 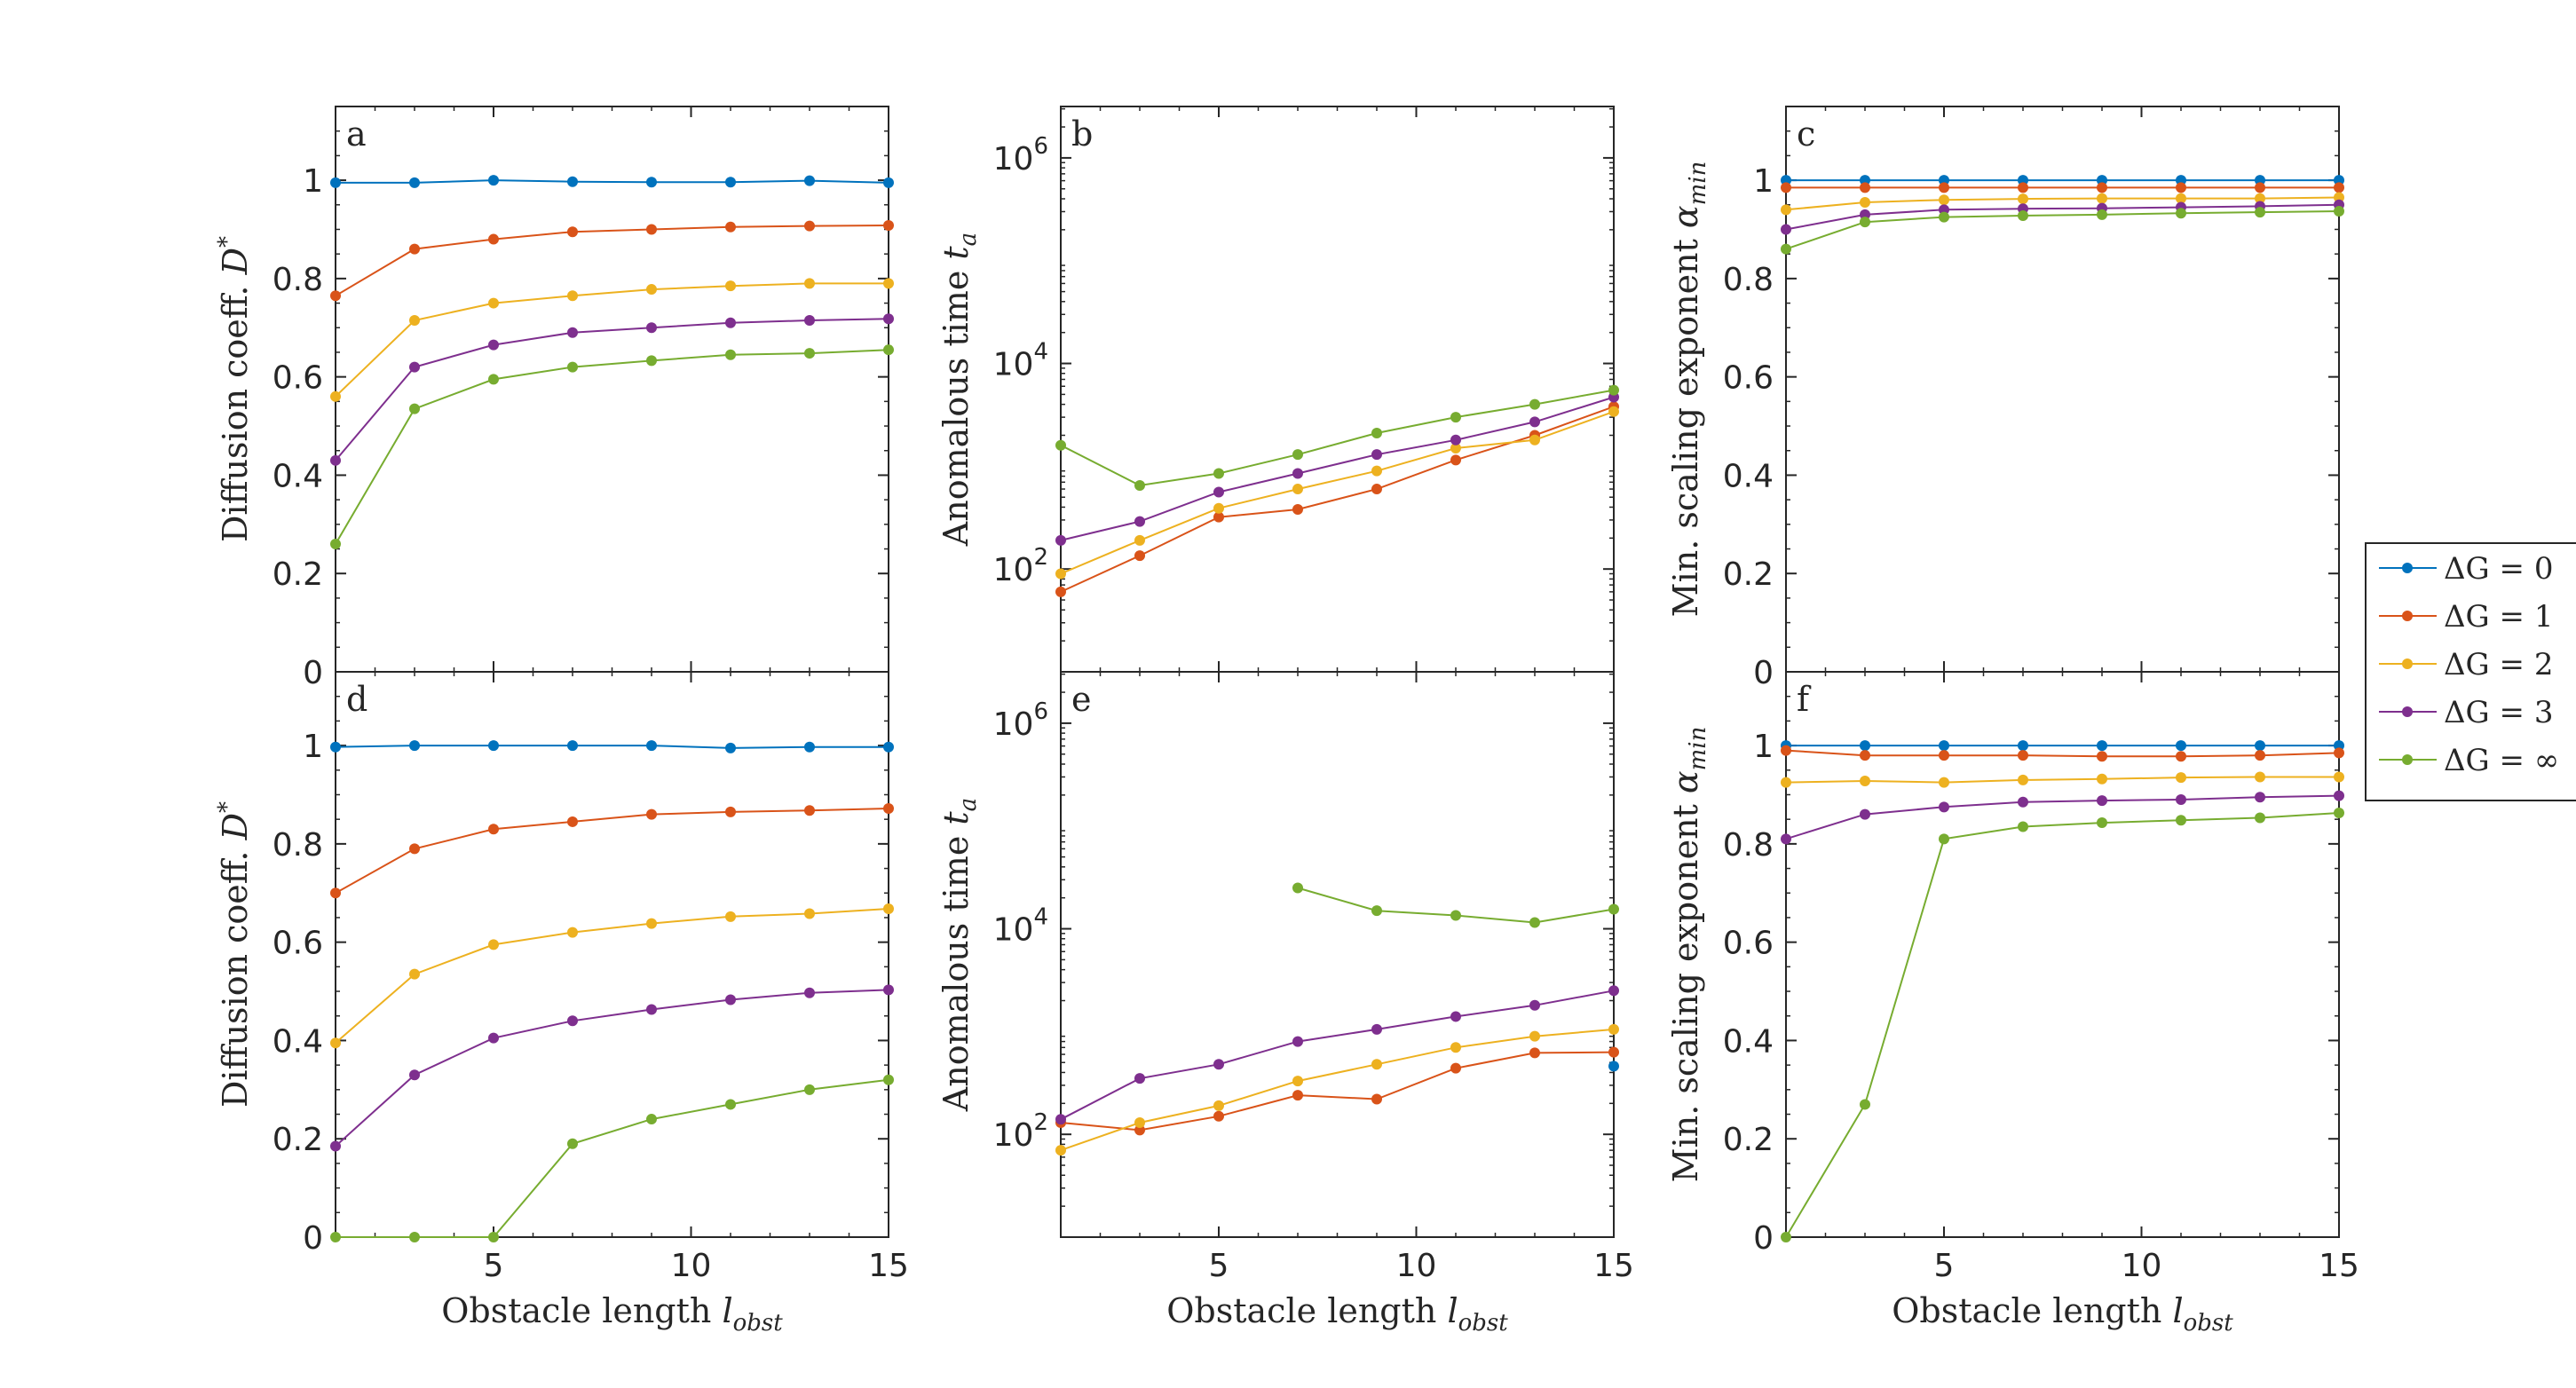 What do you see at coordinates (1416, 1266) in the screenshot?
I see `x-tick-label: 10` at bounding box center [1416, 1266].